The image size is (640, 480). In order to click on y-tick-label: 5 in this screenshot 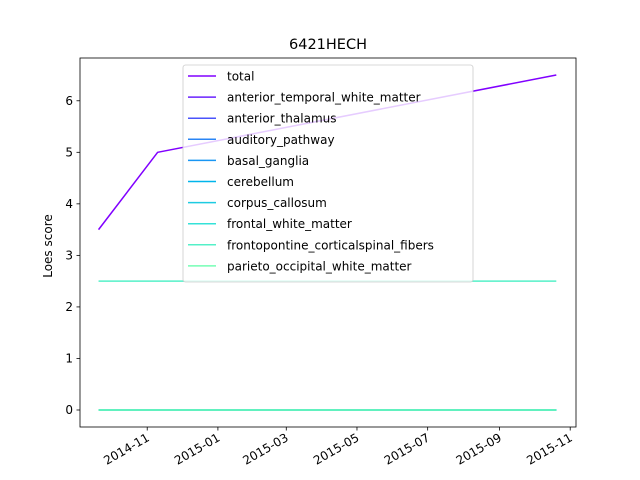, I will do `click(69, 152)`.